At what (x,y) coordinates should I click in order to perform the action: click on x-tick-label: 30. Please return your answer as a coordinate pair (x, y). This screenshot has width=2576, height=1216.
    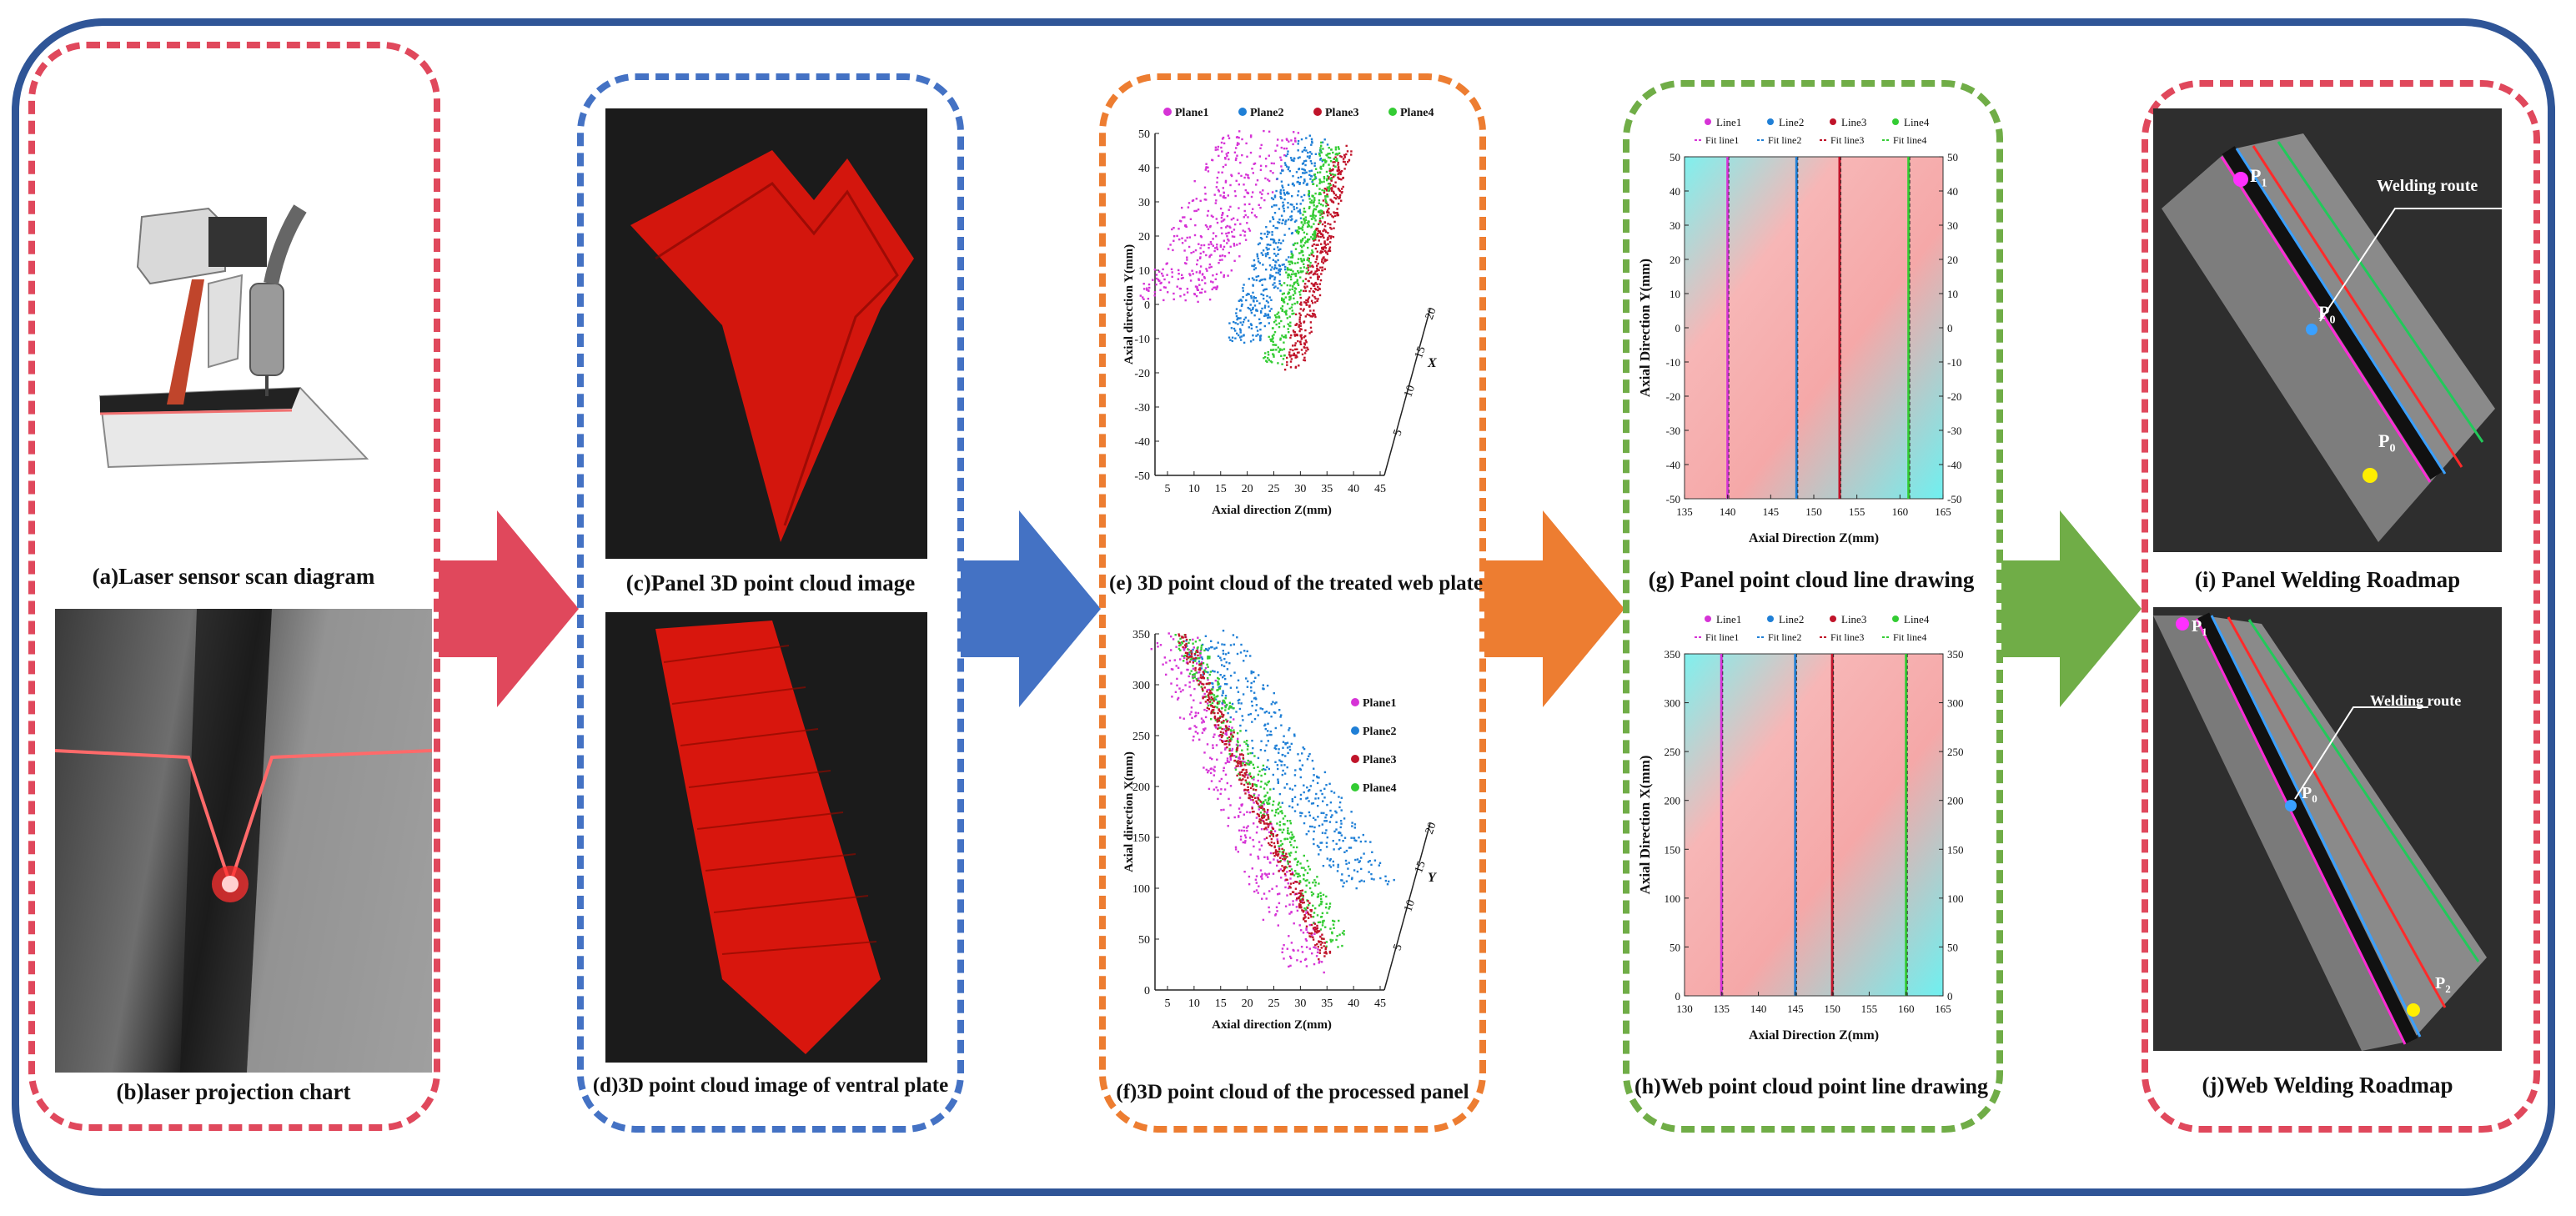
    Looking at the image, I should click on (1300, 489).